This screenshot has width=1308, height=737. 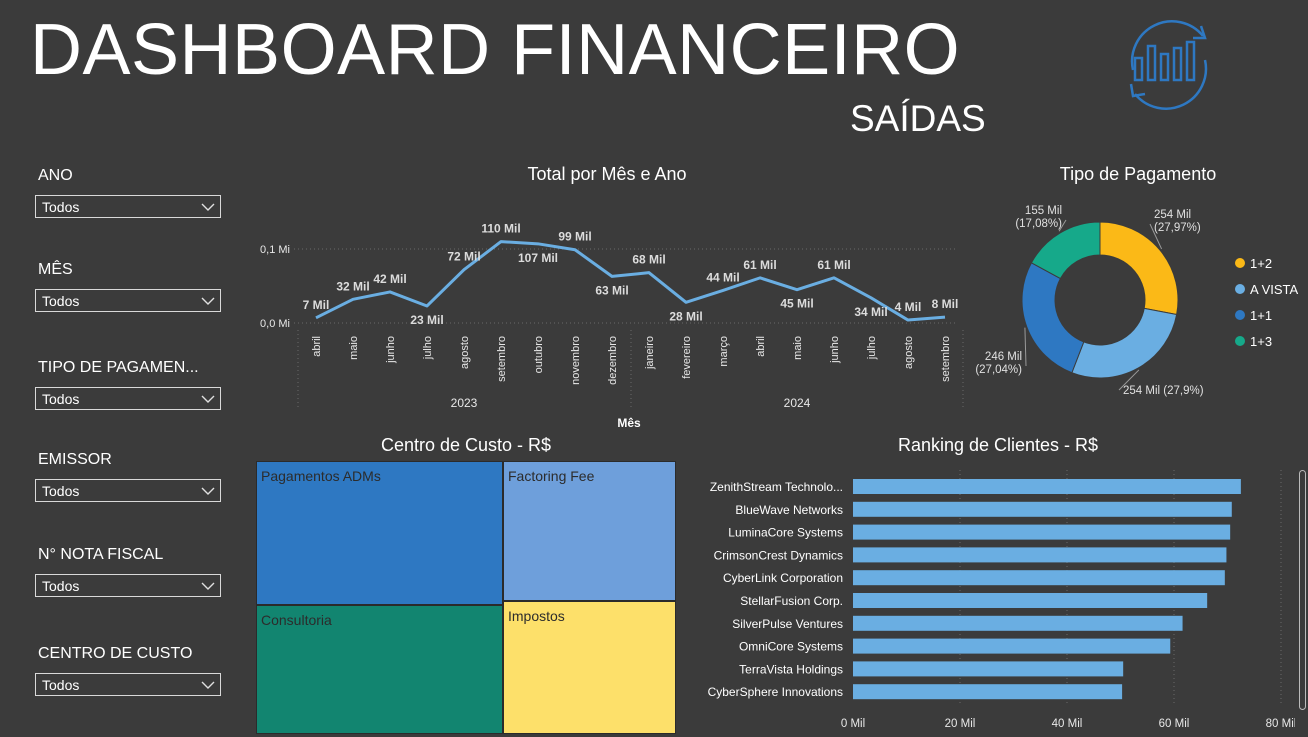 What do you see at coordinates (607, 174) in the screenshot?
I see `line-chart-title: Total por Mês e Ano` at bounding box center [607, 174].